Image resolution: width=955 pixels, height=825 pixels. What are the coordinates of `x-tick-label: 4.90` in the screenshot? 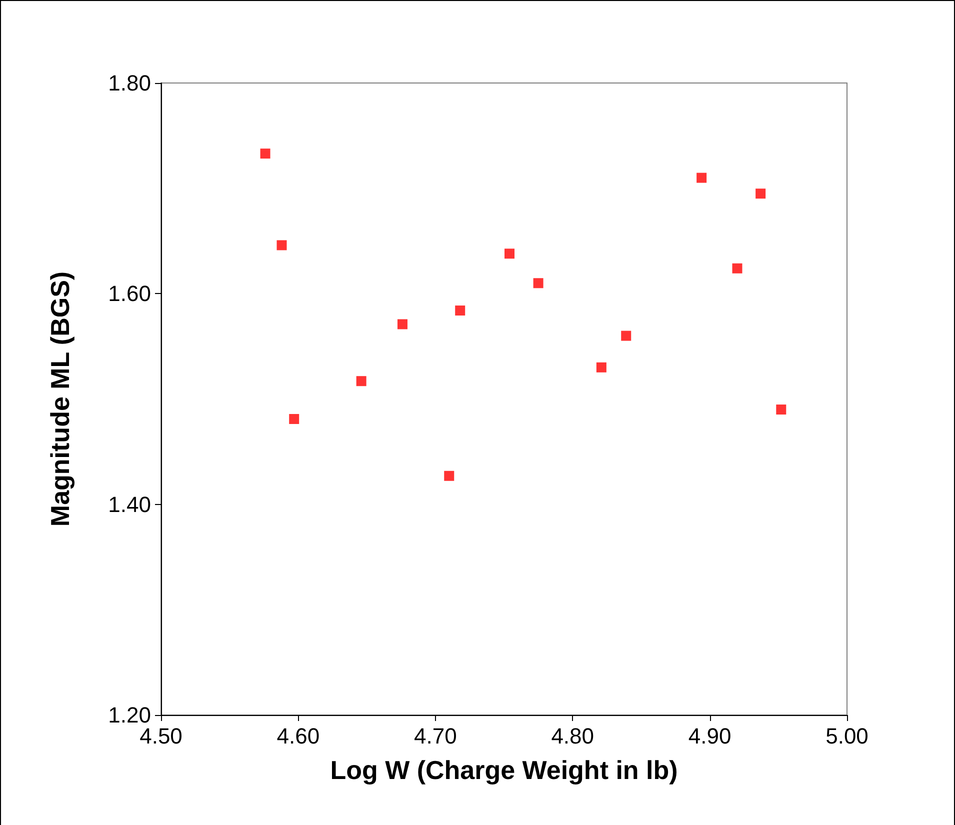 It's located at (710, 736).